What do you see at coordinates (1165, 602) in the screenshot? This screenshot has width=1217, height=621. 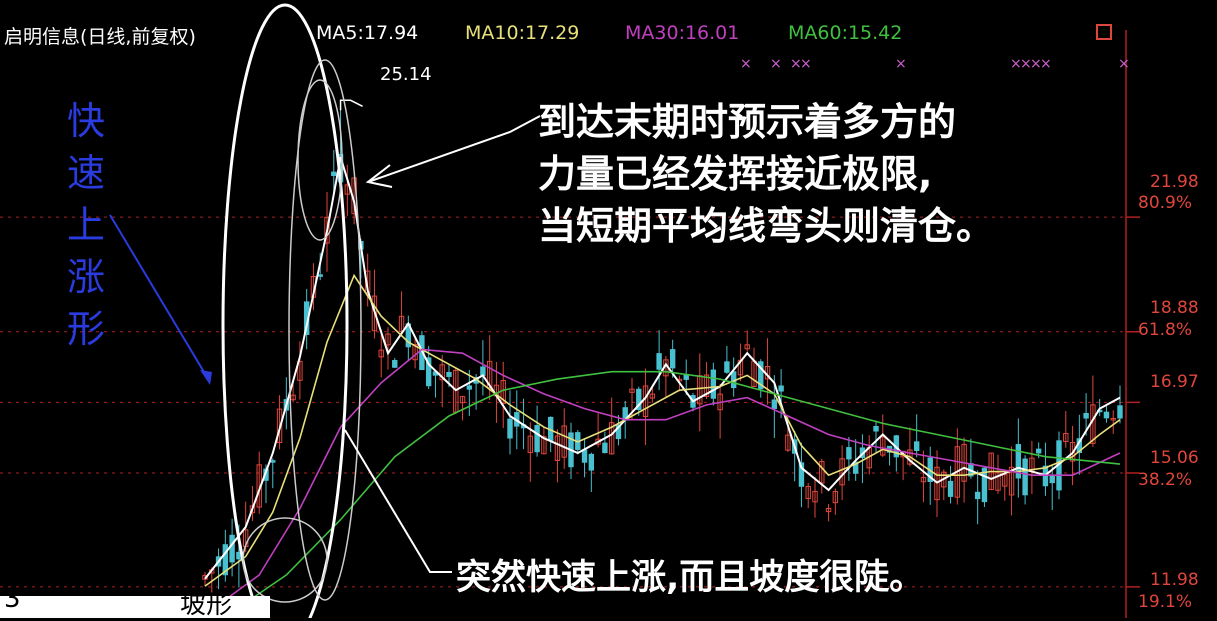 I see `axis-pct-4: 19.1%` at bounding box center [1165, 602].